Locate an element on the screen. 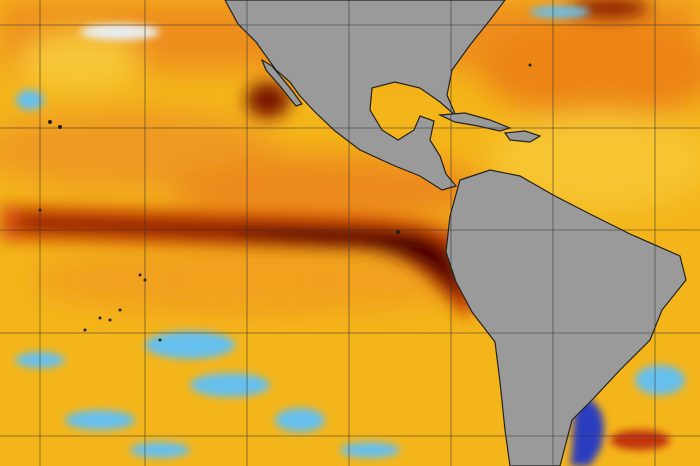 This screenshot has height=466, width=700. baja-california is located at coordinates (281, 82).